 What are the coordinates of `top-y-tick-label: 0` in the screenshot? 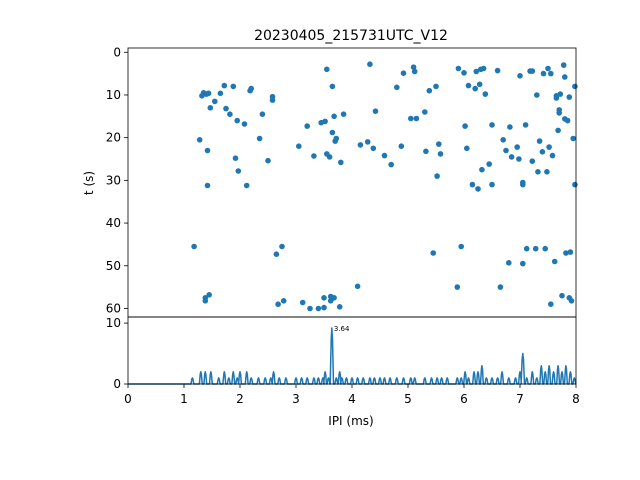 It's located at (117, 52).